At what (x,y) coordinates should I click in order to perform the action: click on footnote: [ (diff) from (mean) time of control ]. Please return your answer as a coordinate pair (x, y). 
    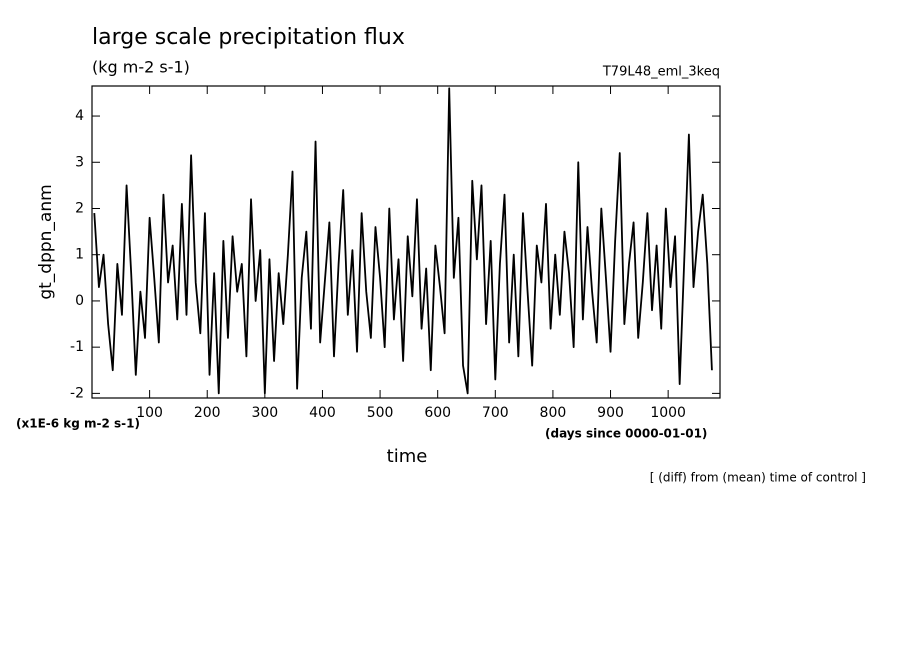
    Looking at the image, I should click on (758, 478).